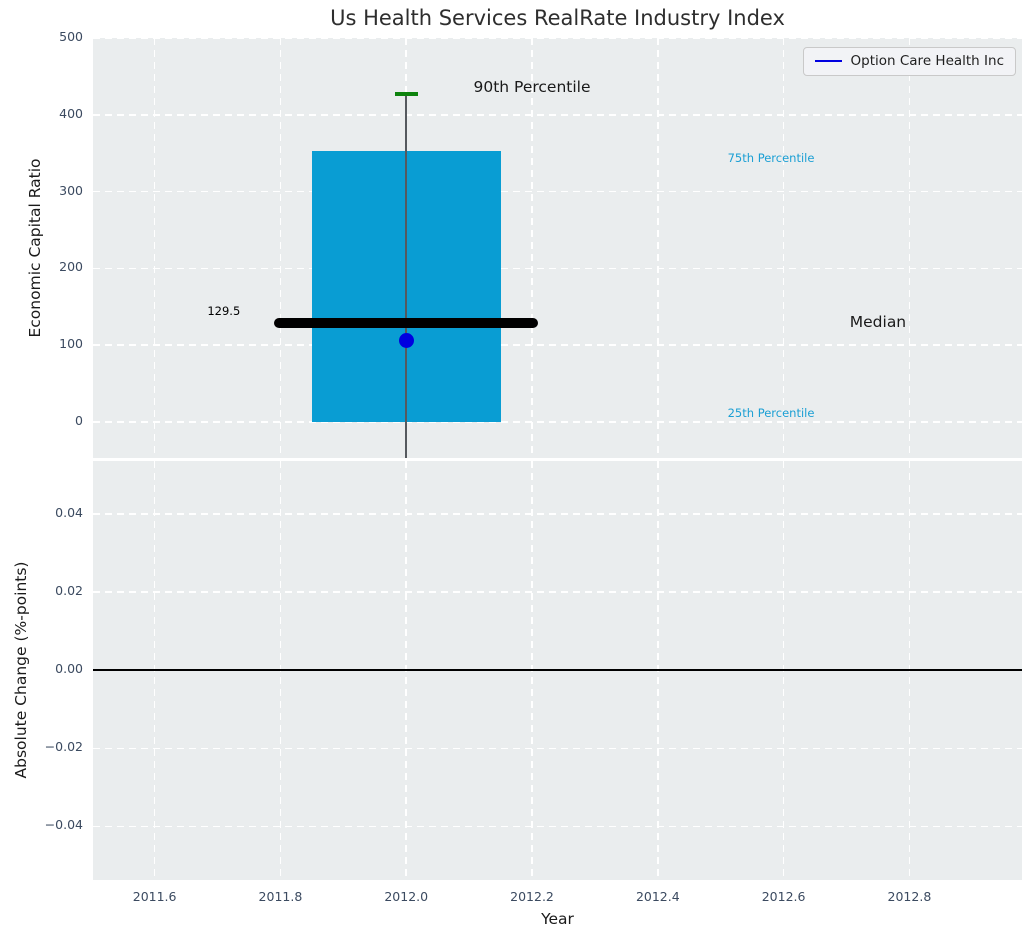  I want to click on legend: Option Care Health Inc, so click(909, 61).